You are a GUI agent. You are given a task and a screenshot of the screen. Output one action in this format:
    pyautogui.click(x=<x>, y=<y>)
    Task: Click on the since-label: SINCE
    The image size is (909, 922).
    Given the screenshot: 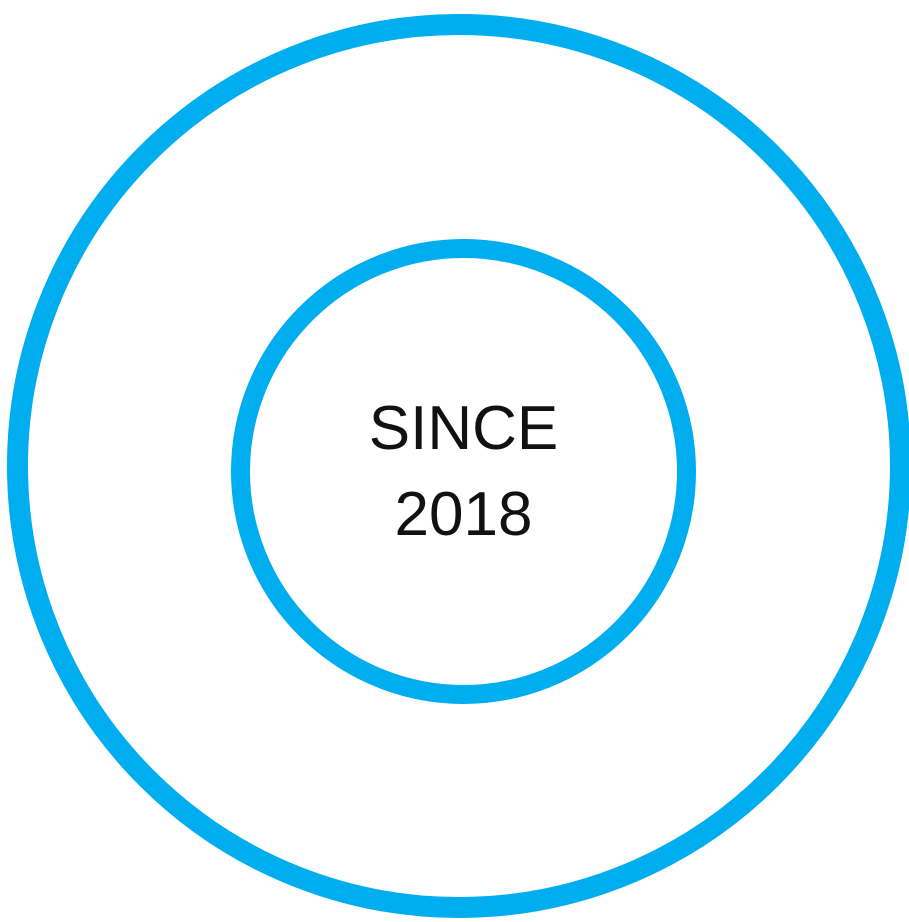 What is the action you would take?
    pyautogui.click(x=463, y=428)
    